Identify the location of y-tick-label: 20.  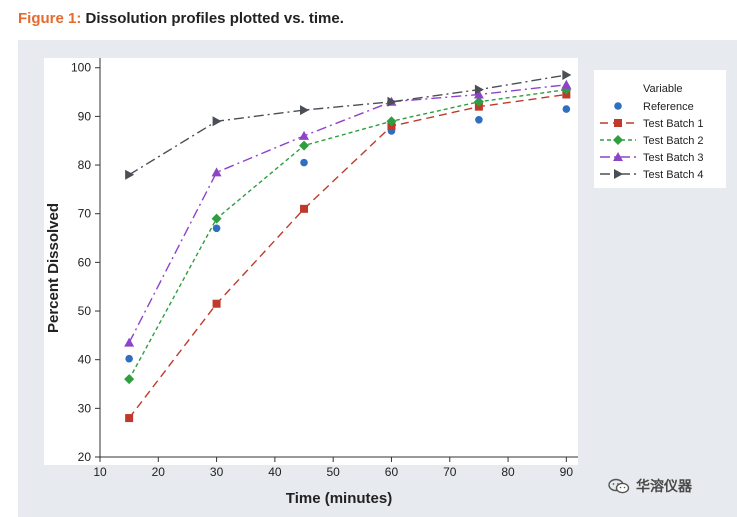
(85, 457).